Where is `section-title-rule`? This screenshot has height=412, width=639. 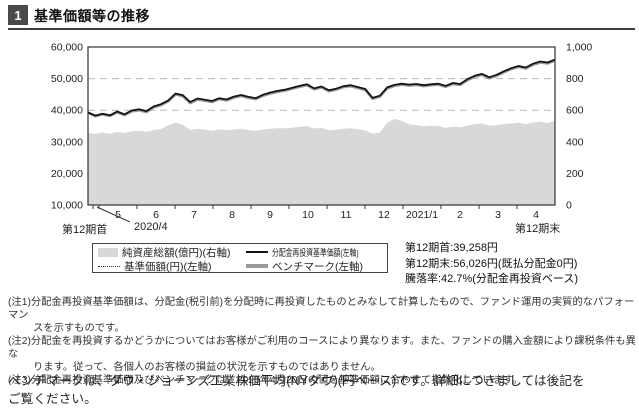 section-title-rule is located at coordinates (321, 29).